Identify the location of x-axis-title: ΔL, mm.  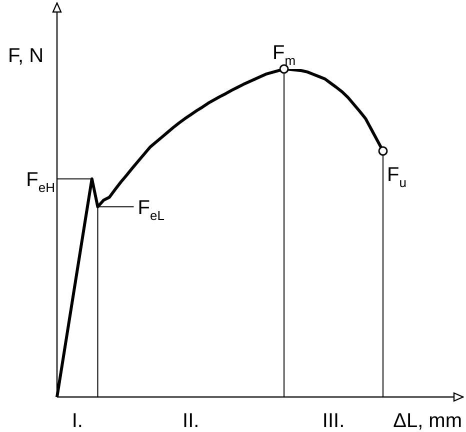
(427, 421).